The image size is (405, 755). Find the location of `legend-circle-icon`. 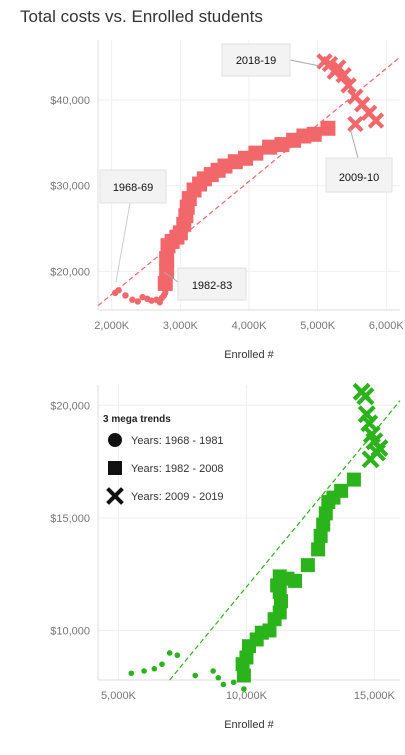

legend-circle-icon is located at coordinates (115, 440).